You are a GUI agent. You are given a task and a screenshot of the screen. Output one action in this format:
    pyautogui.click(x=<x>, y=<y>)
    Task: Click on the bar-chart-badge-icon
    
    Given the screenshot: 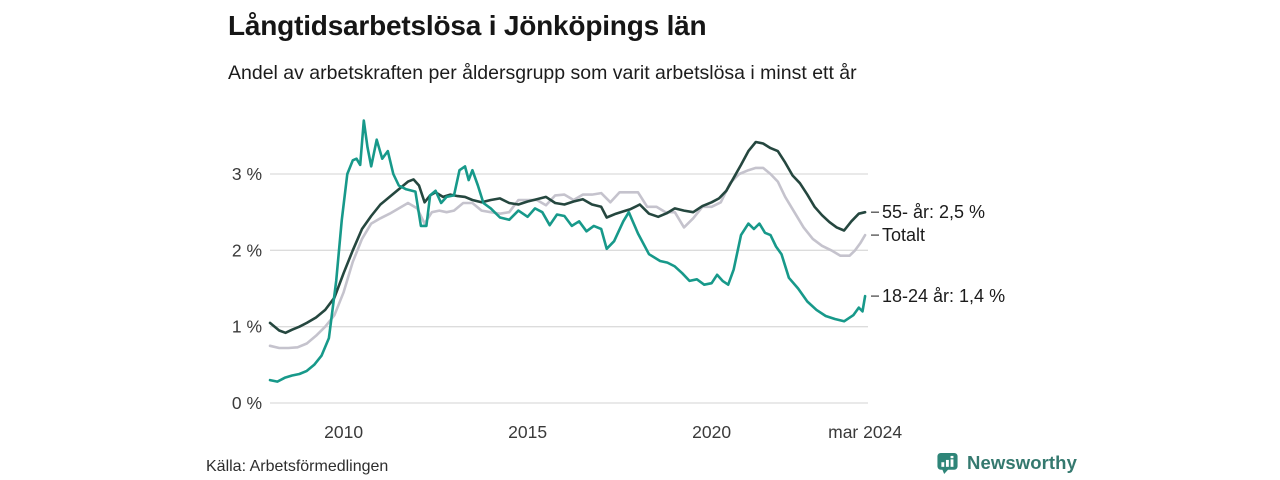 What is the action you would take?
    pyautogui.click(x=947, y=463)
    